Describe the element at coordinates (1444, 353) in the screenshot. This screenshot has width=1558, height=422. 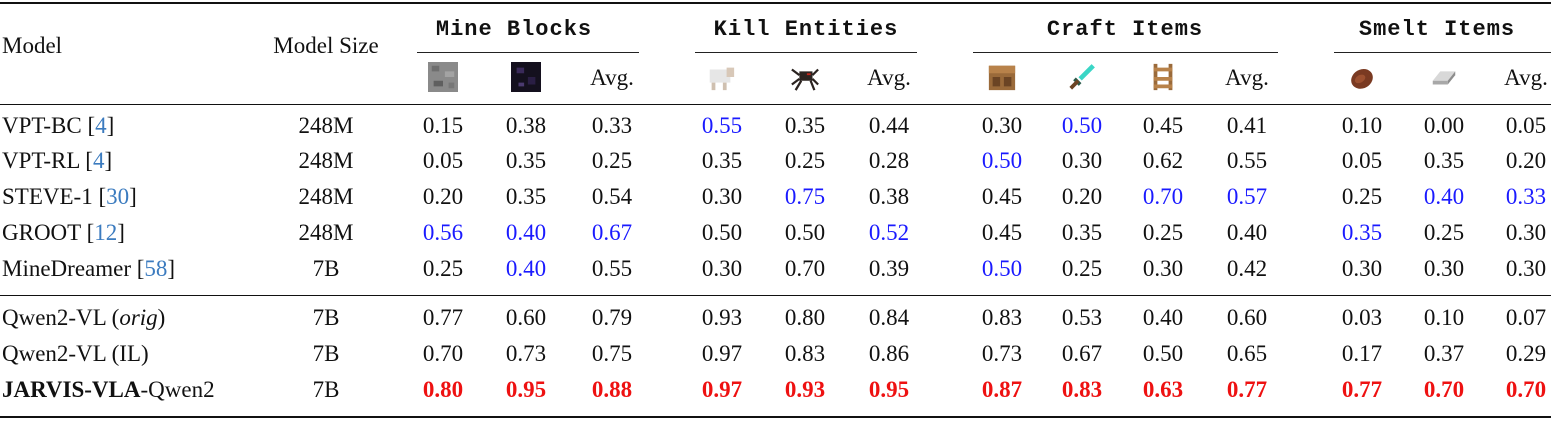
I see `score-cell: 0.37` at that location.